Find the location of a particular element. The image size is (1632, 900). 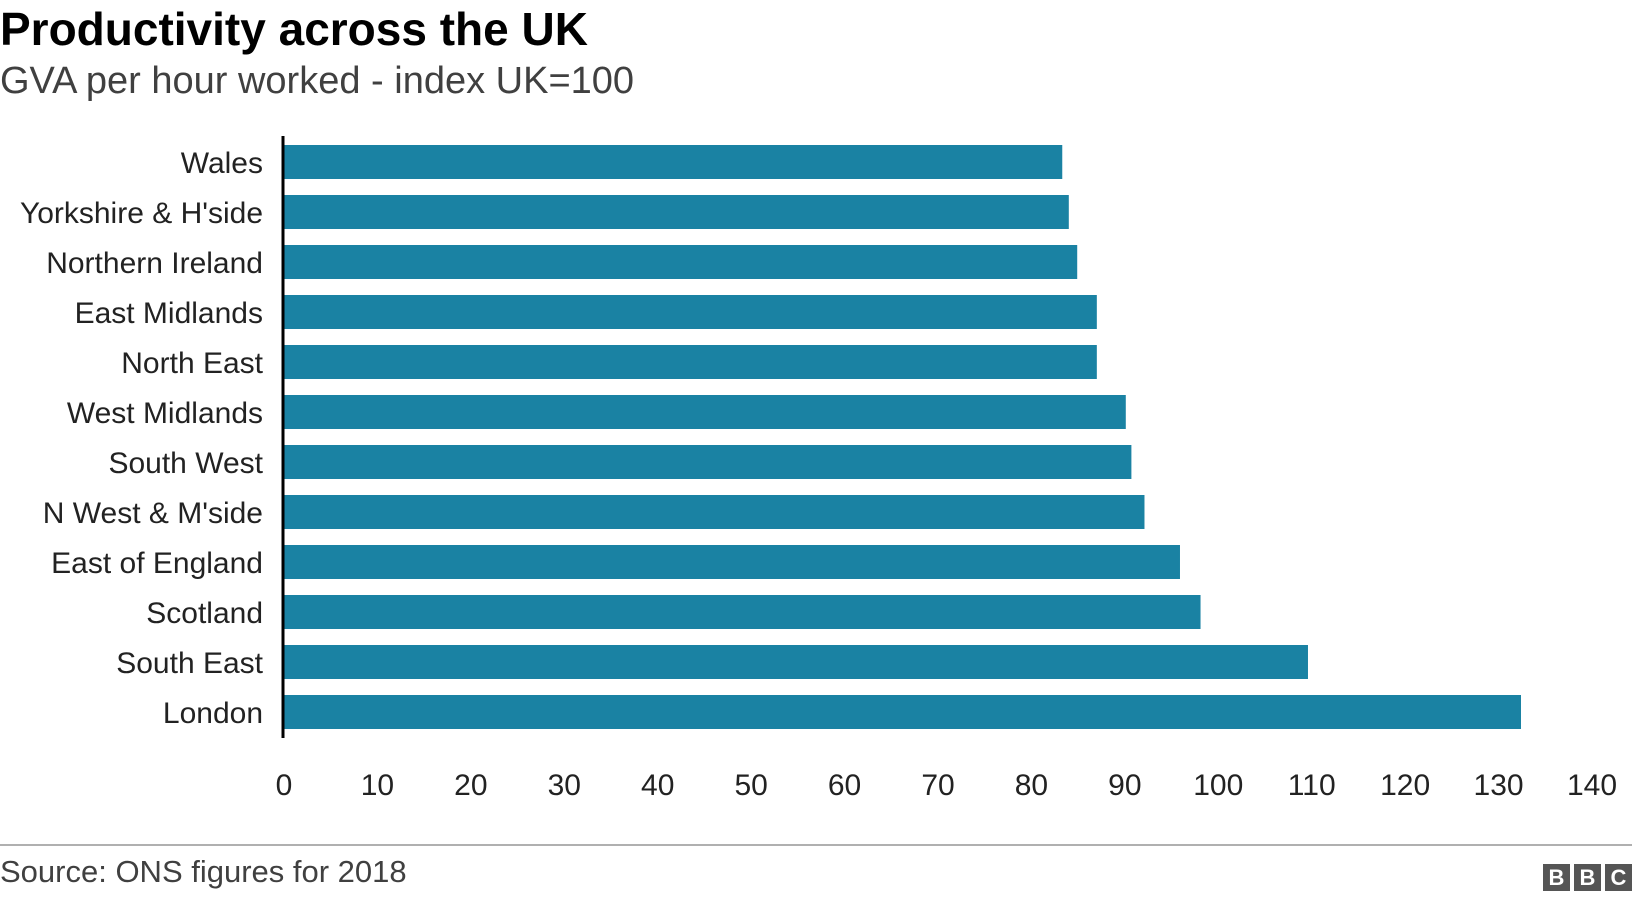

x-tick-label: 20 is located at coordinates (470, 785).